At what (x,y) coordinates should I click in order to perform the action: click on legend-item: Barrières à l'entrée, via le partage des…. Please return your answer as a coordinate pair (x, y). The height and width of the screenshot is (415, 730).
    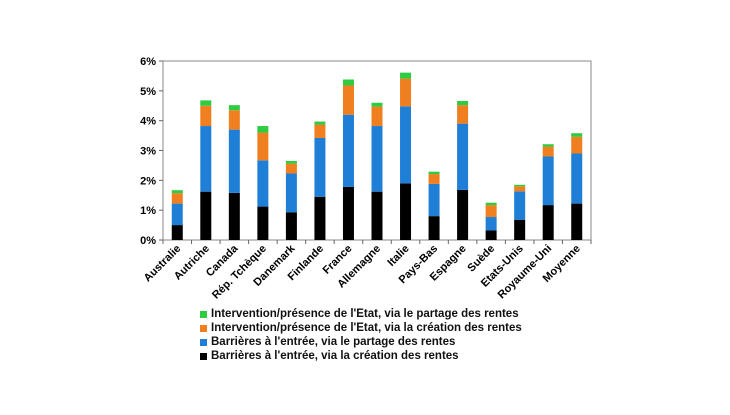
    Looking at the image, I should click on (380, 342).